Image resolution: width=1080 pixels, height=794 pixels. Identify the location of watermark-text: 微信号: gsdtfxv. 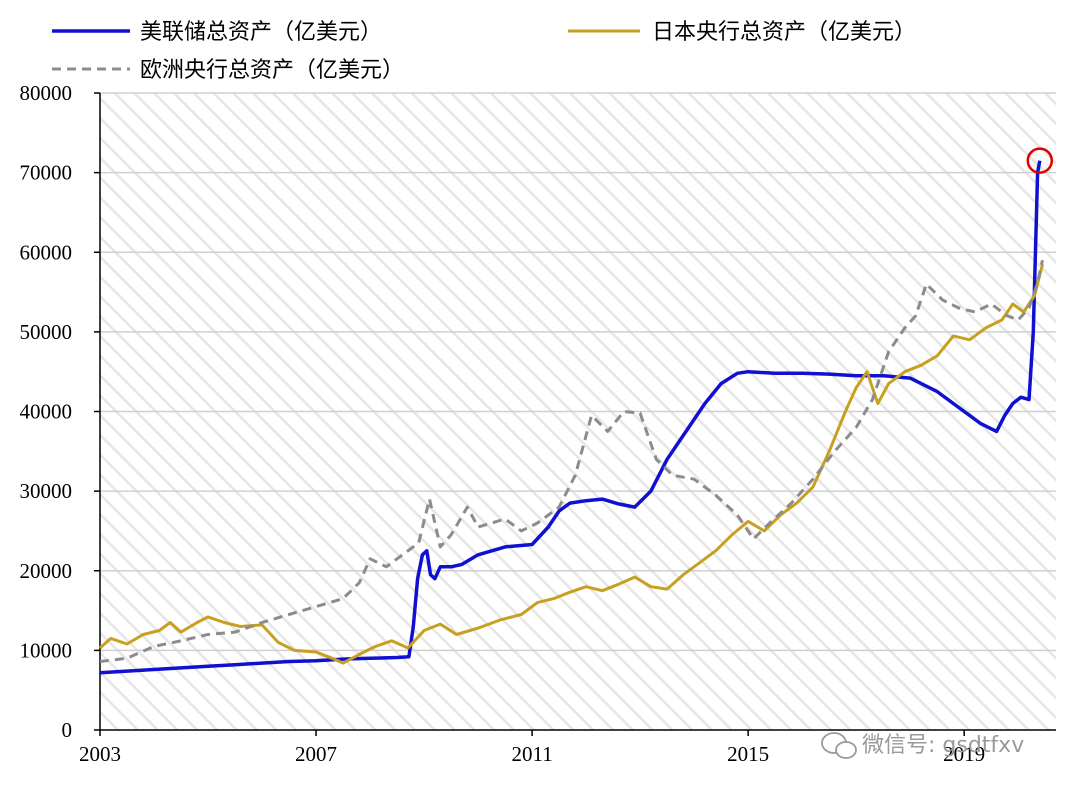
(943, 745).